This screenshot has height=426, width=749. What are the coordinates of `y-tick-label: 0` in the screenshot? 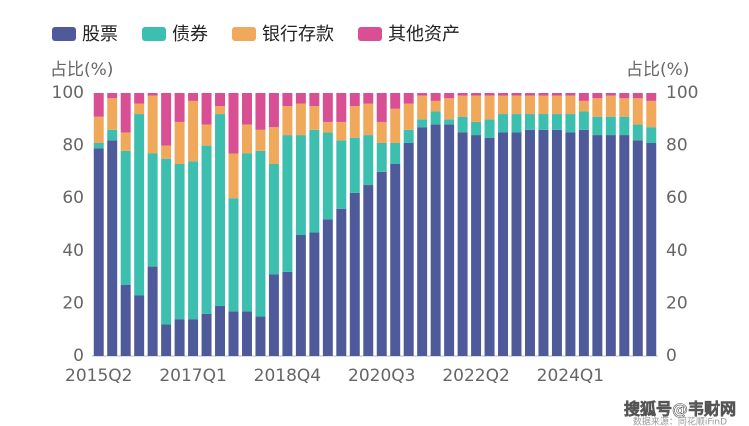 It's located at (78, 356).